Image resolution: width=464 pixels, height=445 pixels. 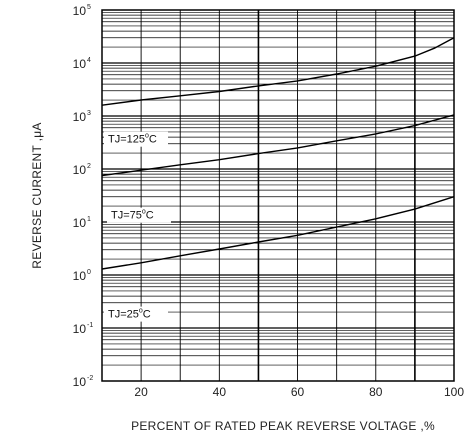 What do you see at coordinates (89, 113) in the screenshot?
I see `y-tick-exponent: 3` at bounding box center [89, 113].